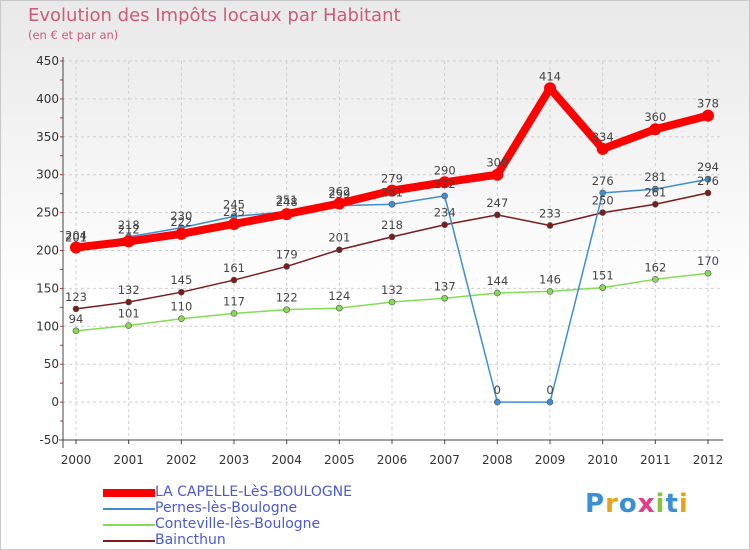 Image resolution: width=750 pixels, height=550 pixels. What do you see at coordinates (129, 314) in the screenshot?
I see `data-label: 101` at bounding box center [129, 314].